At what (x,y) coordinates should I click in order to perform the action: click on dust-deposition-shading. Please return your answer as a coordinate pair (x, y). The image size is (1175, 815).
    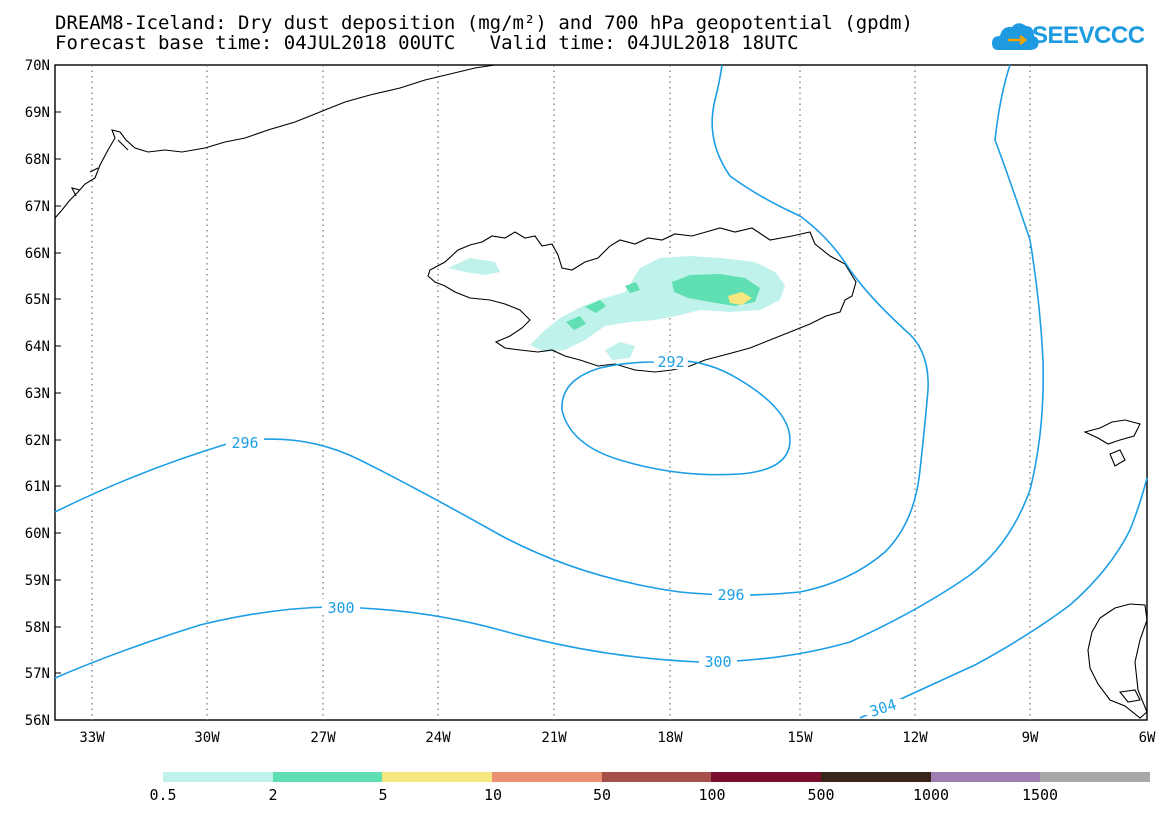
    Looking at the image, I should click on (616, 308).